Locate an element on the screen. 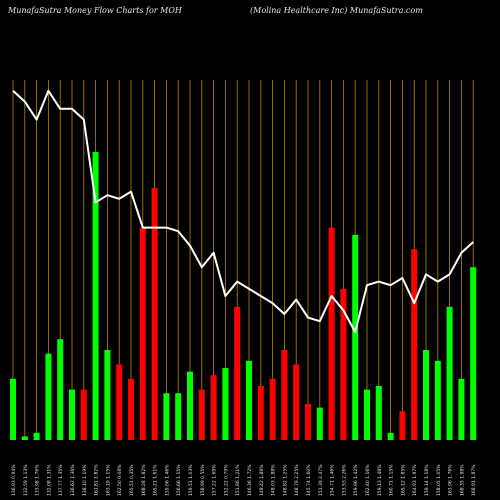  x-tick-label: 162.40 1.16% is located at coordinates (368, 480).